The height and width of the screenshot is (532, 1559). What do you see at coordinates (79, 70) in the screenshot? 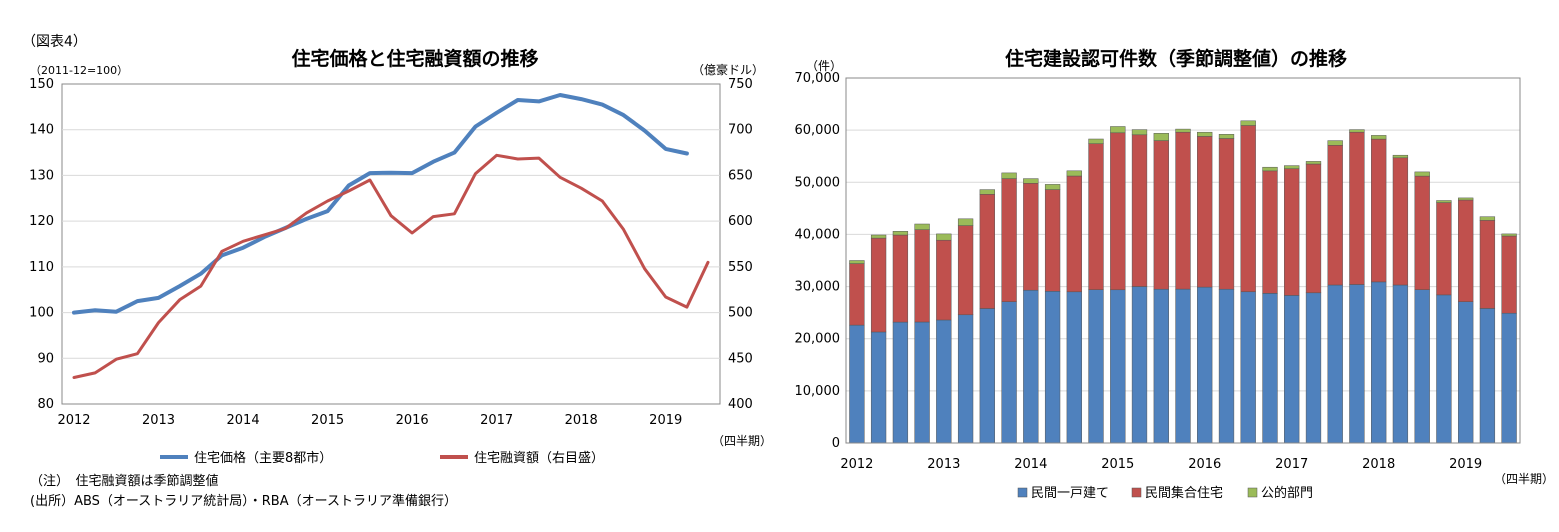
I see `chart1-left-unit: （2011-12=100）` at bounding box center [79, 70].